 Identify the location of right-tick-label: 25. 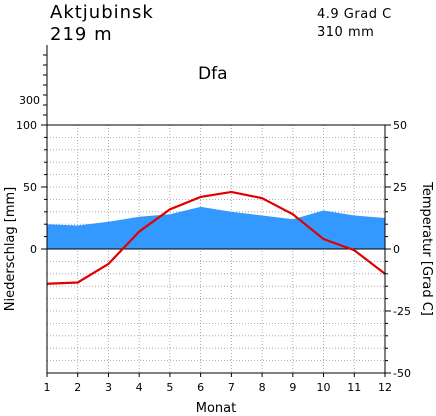
(400, 187).